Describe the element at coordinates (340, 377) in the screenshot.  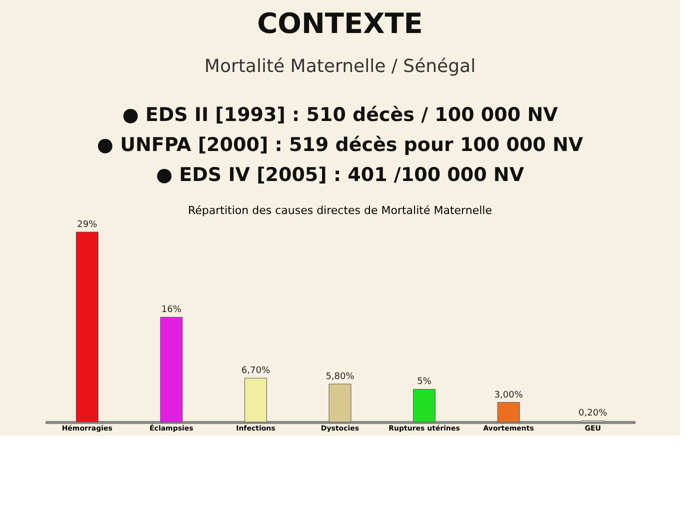
I see `data-label: 5,80%` at that location.